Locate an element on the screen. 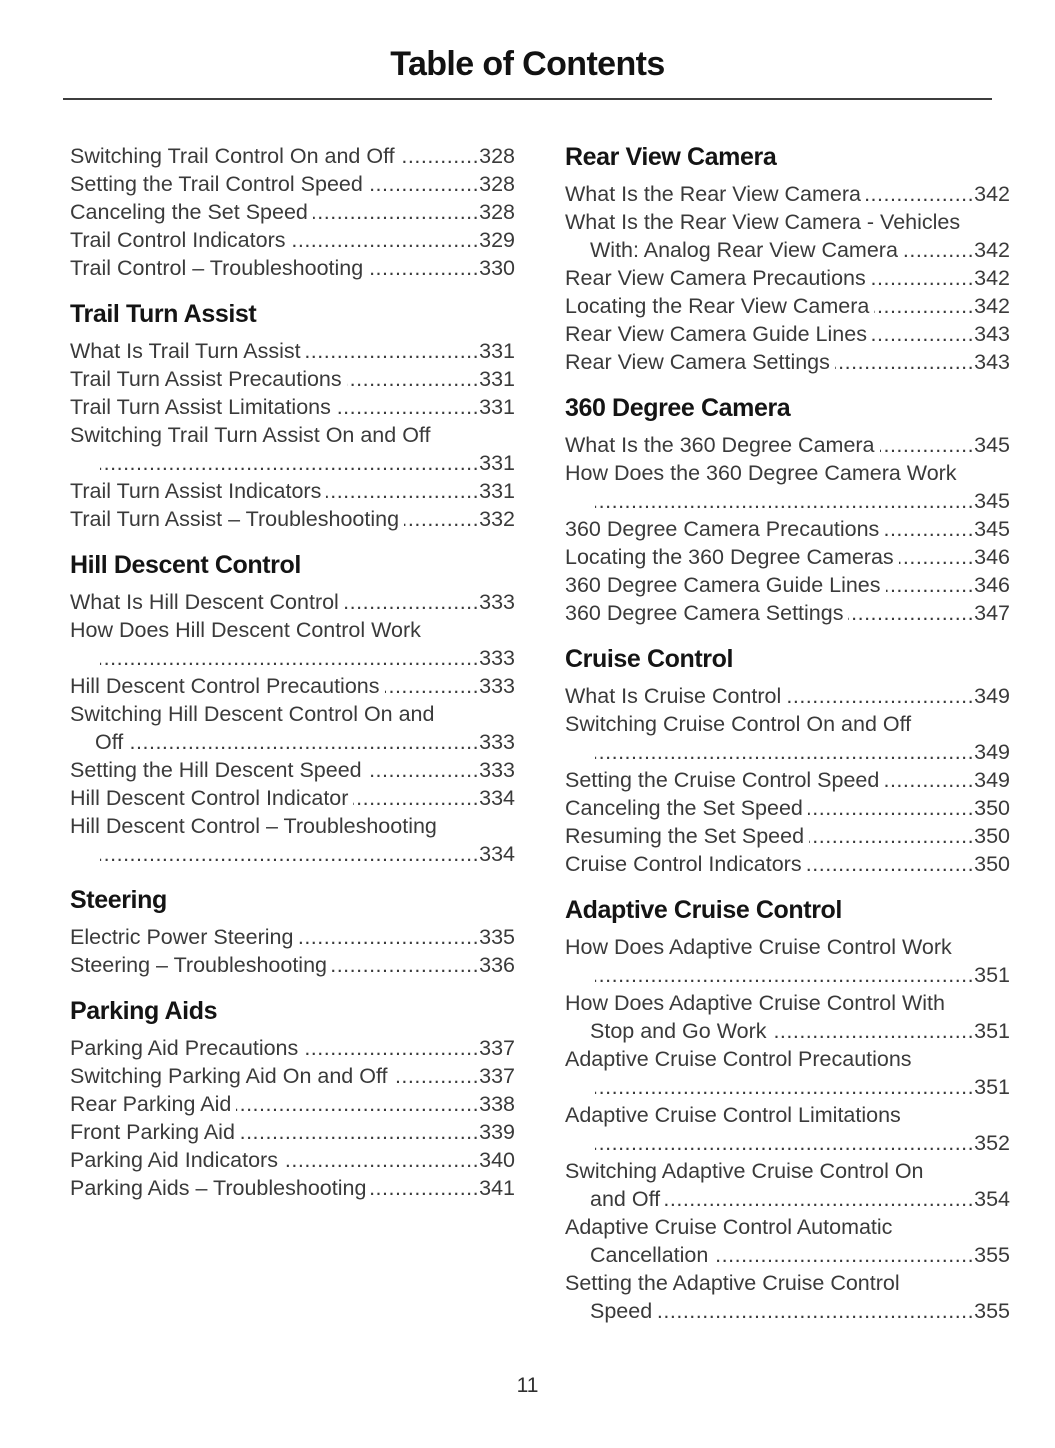 This screenshot has height=1448, width=1055. entry-page: 349 is located at coordinates (992, 752).